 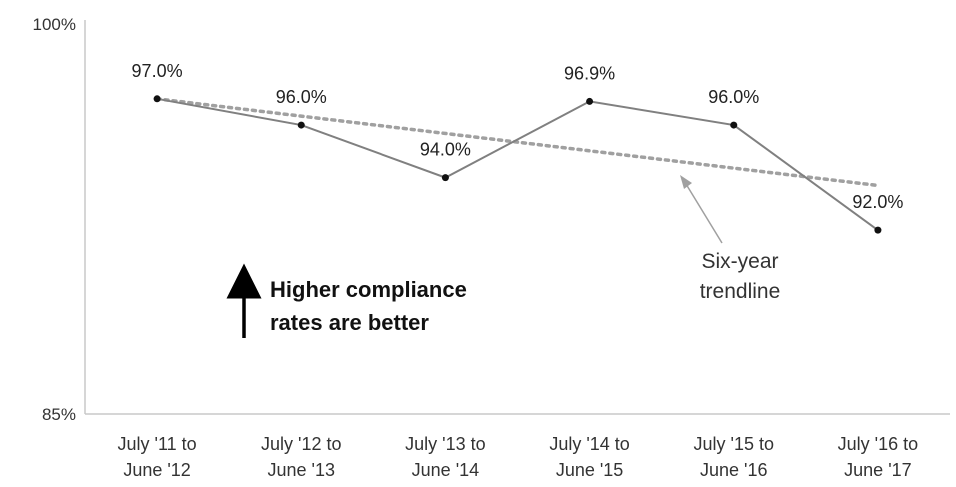 What do you see at coordinates (157, 71) in the screenshot?
I see `data-label: 97.0%` at bounding box center [157, 71].